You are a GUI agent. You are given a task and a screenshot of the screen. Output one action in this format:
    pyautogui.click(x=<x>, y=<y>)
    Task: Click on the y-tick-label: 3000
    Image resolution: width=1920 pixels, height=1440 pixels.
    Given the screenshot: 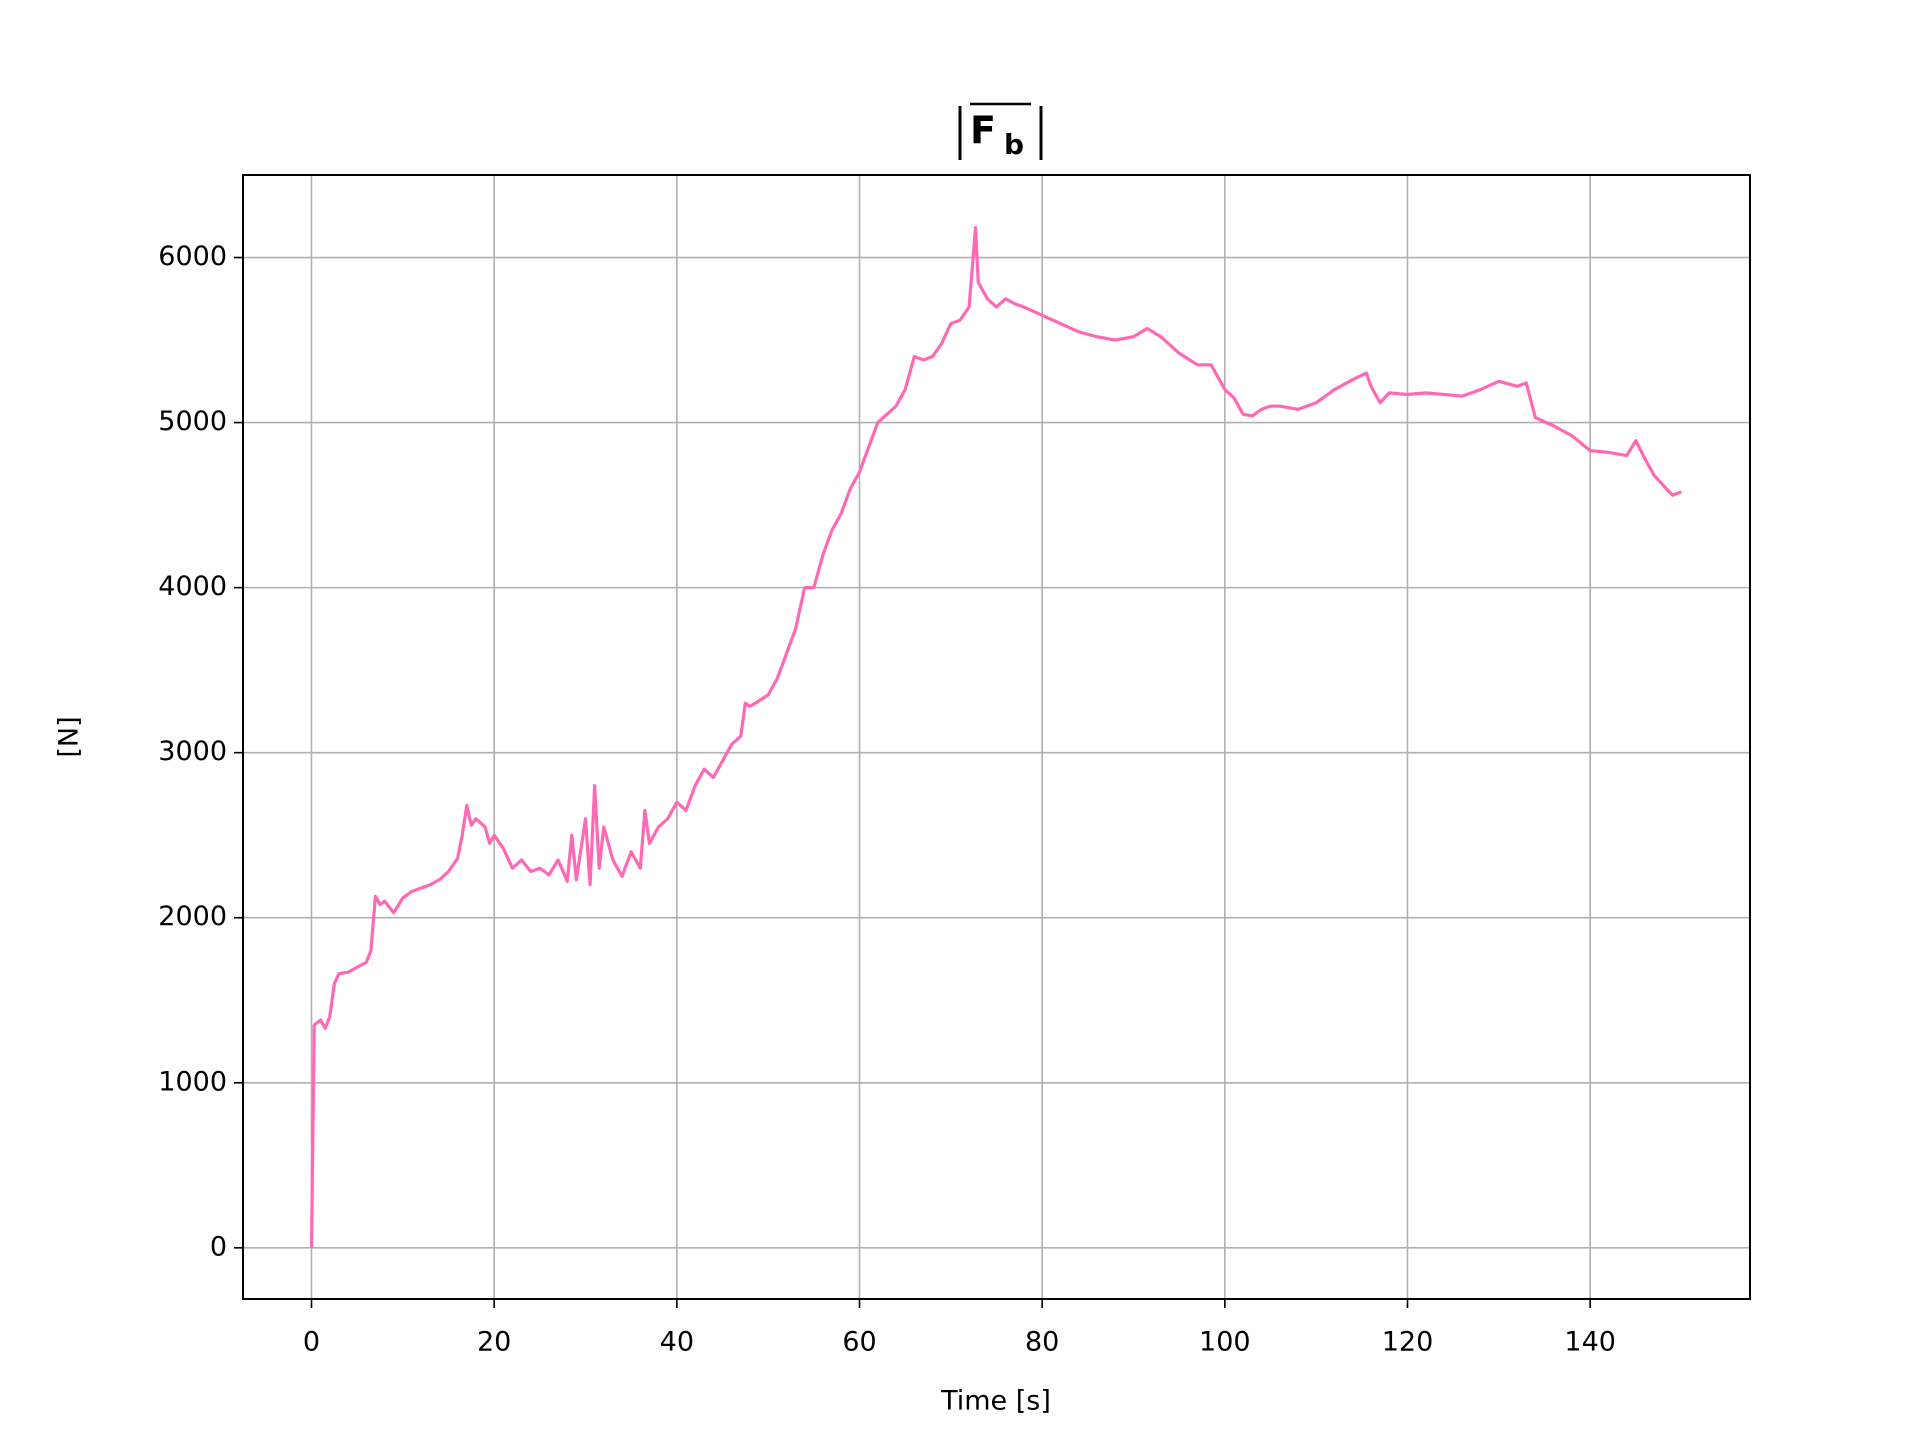 What is the action you would take?
    pyautogui.click(x=192, y=751)
    